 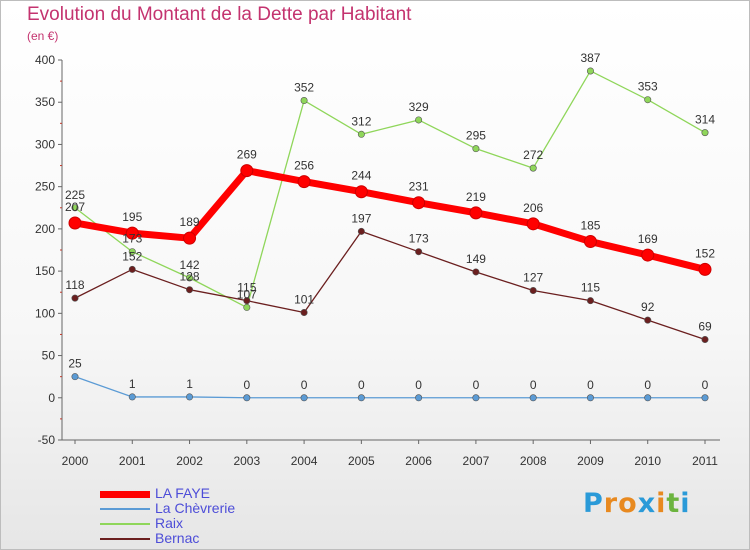 I want to click on data-label: 118, so click(x=74, y=285).